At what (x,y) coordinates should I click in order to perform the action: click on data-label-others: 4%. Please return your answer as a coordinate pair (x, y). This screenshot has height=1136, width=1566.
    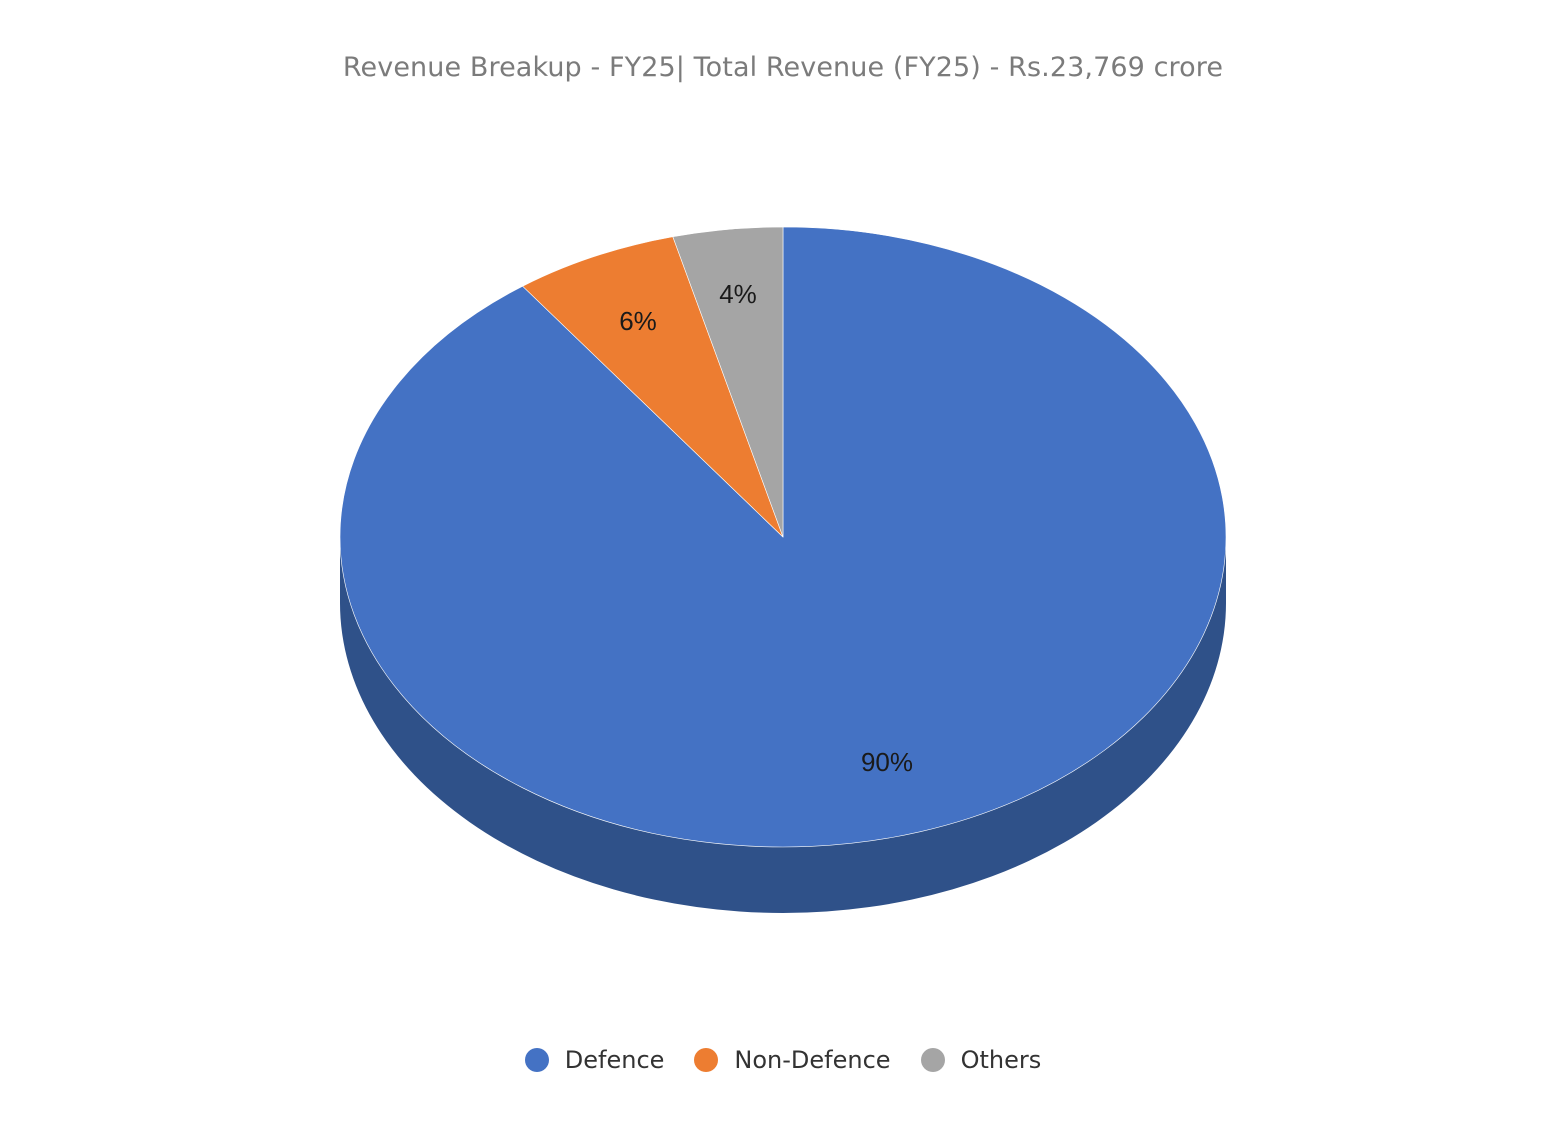
    Looking at the image, I should click on (738, 294).